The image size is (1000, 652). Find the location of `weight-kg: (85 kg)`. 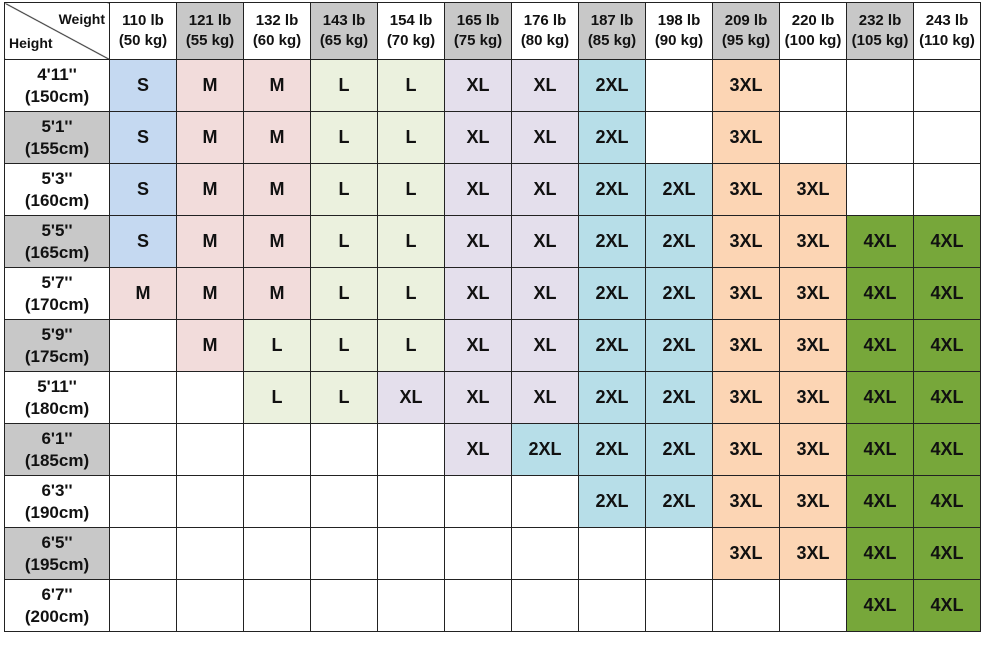

weight-kg: (85 kg) is located at coordinates (612, 40).